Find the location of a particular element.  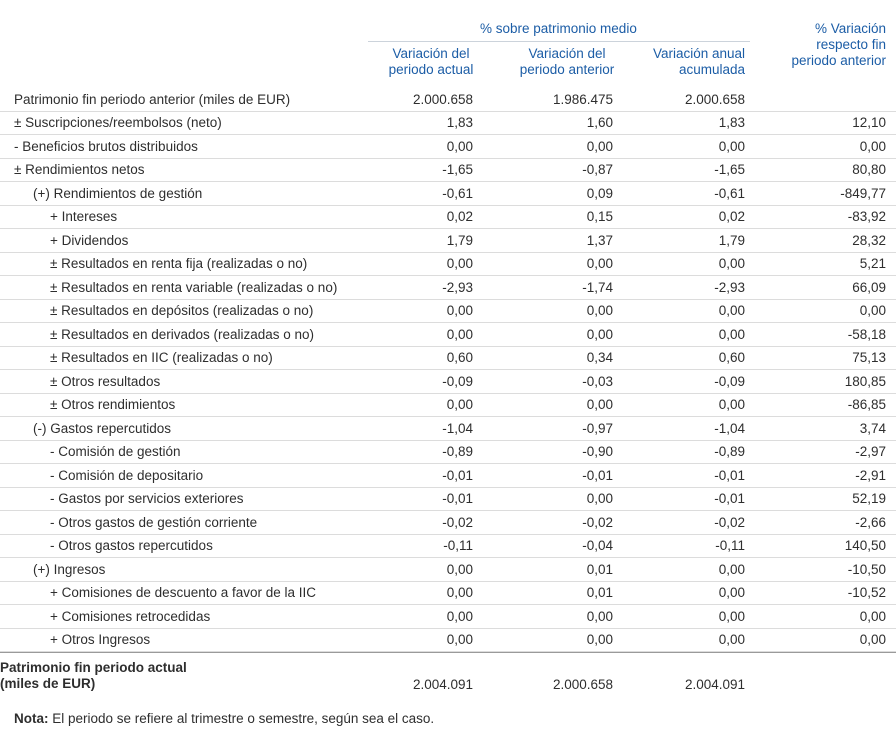

value-periodo-anterior: -0,04 is located at coordinates (543, 546).